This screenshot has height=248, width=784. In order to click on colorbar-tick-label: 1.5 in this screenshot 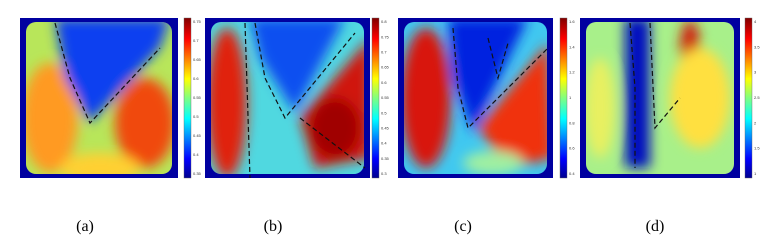, I will do `click(757, 148)`.